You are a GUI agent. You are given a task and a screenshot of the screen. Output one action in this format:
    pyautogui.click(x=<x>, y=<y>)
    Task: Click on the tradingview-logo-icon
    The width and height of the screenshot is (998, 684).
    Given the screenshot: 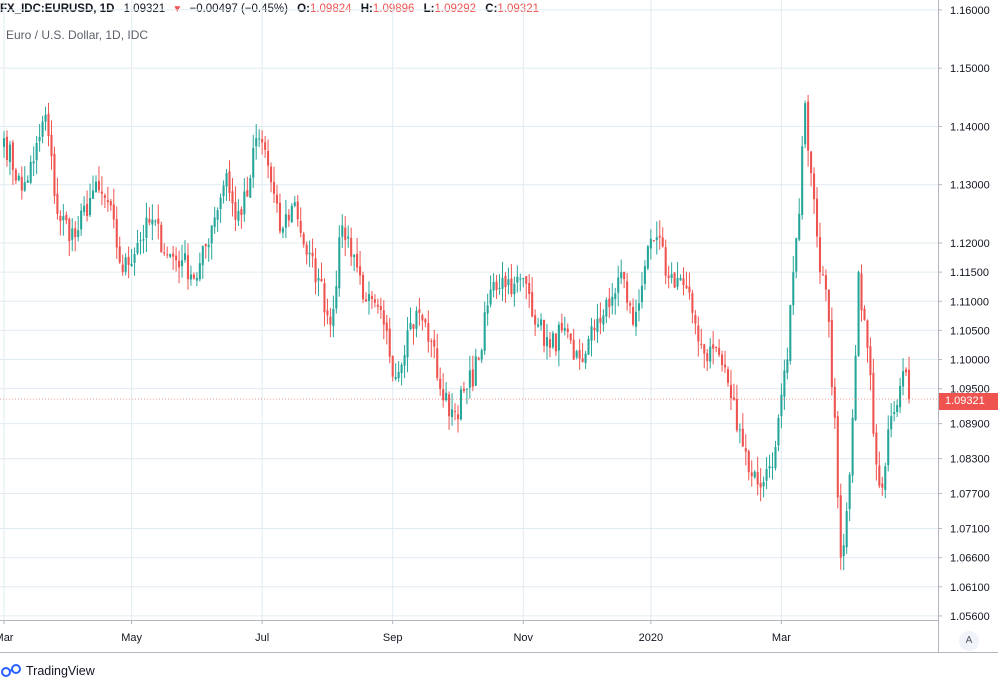 What is the action you would take?
    pyautogui.click(x=11, y=671)
    